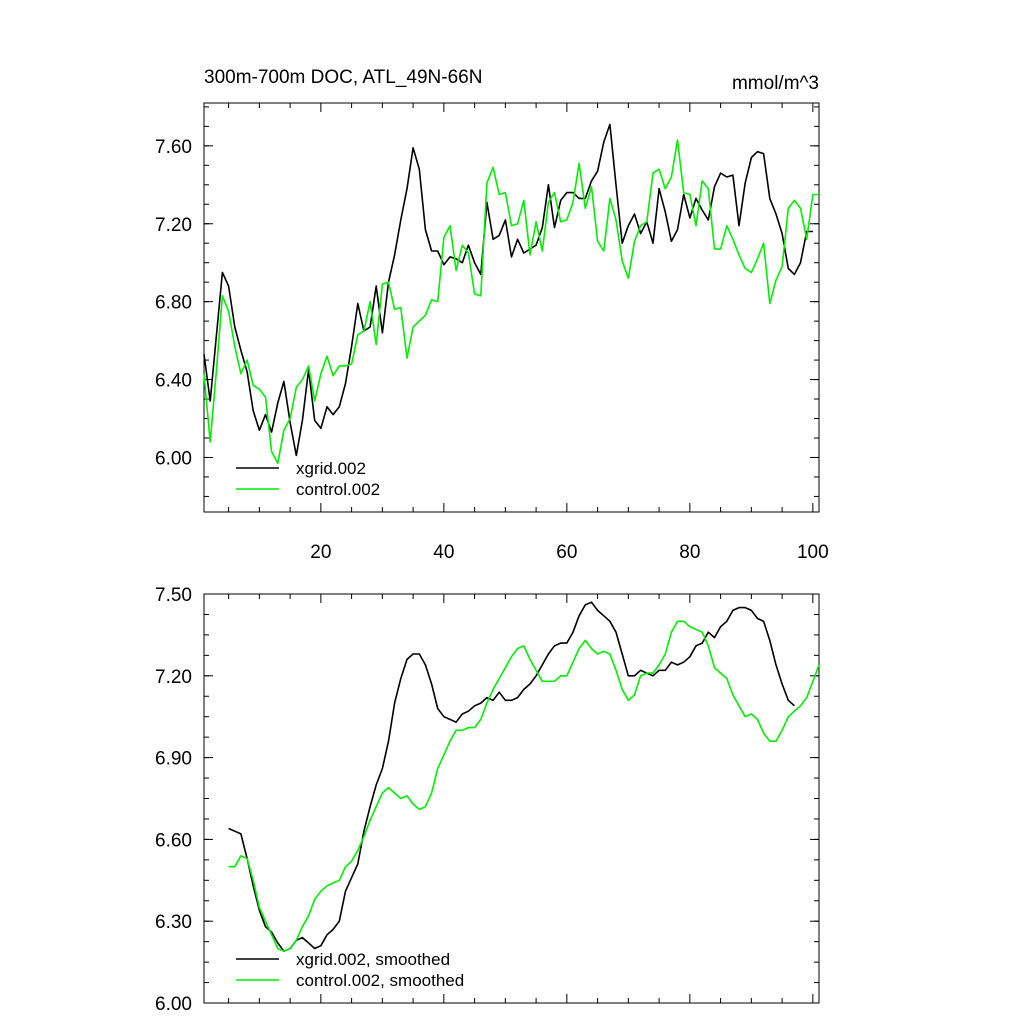 Image resolution: width=1024 pixels, height=1024 pixels. I want to click on y-tick-label: 6.90, so click(173, 759).